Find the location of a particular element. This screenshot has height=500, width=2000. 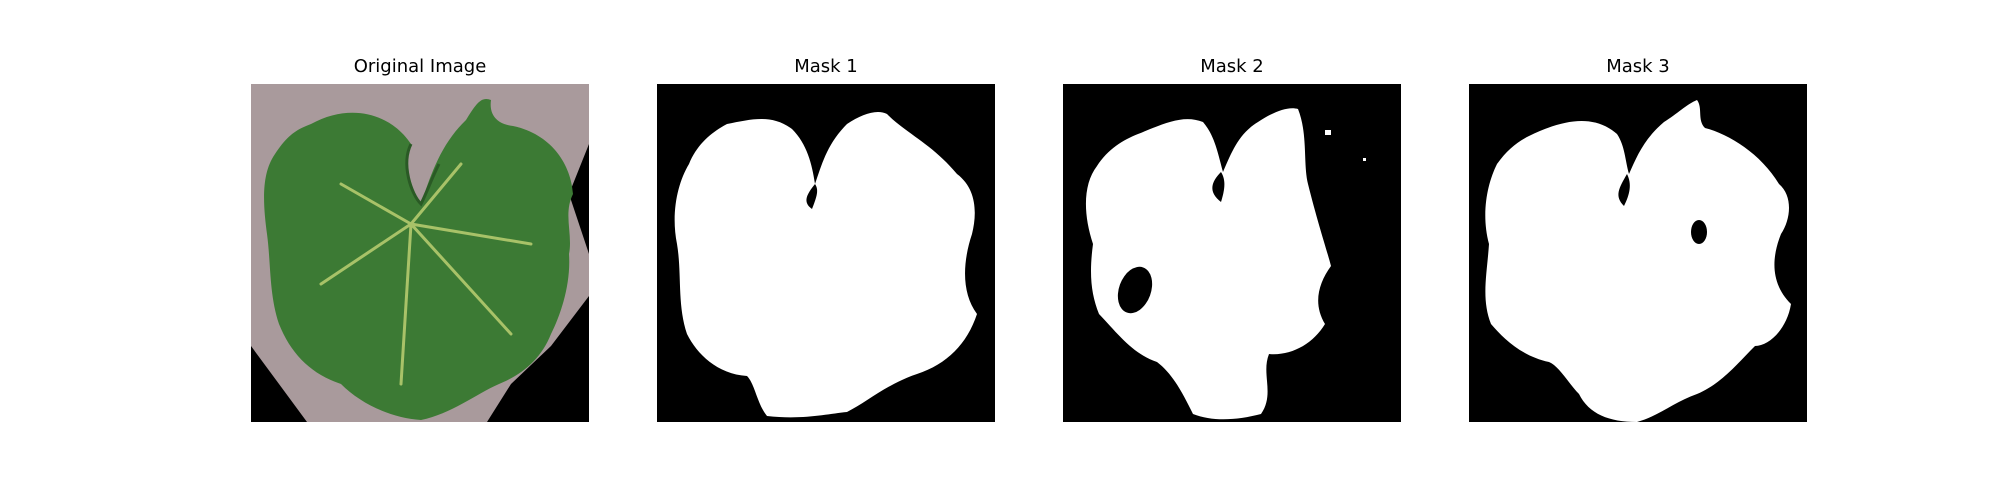

panel-mask-2: Mask 2 is located at coordinates (1232, 241).